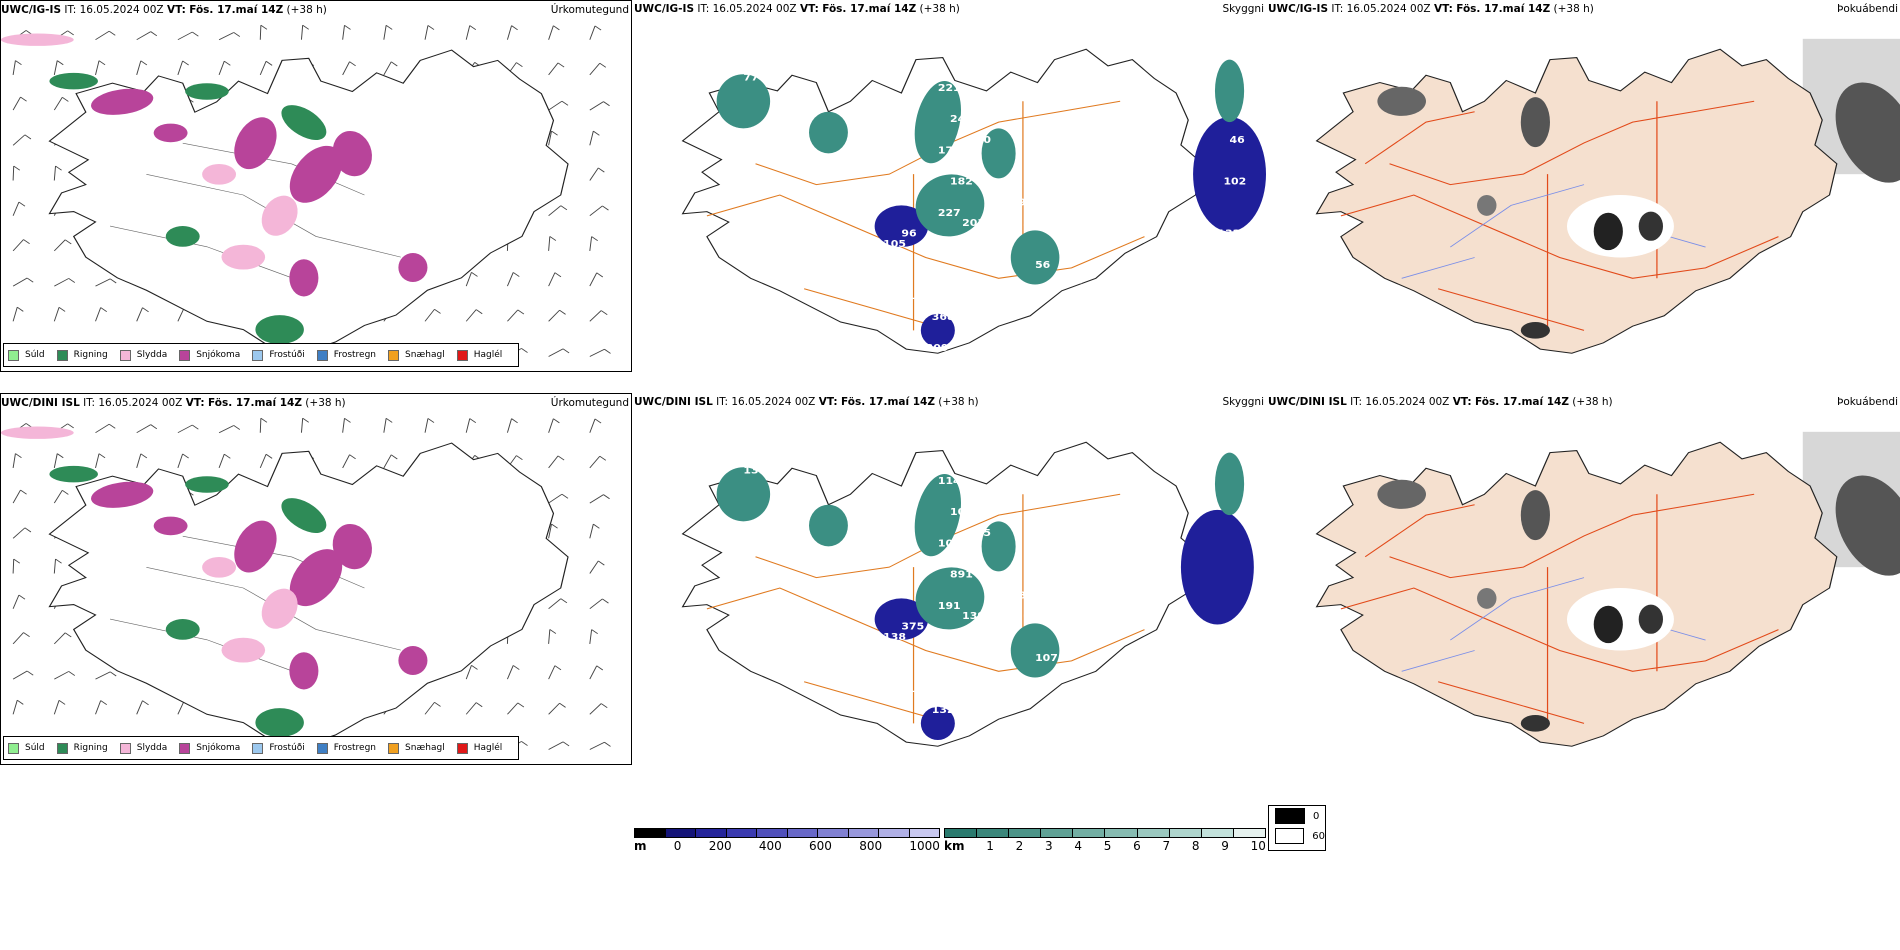  Describe the element at coordinates (1066, 674) in the screenshot. I see `visibility-value: 55` at that location.